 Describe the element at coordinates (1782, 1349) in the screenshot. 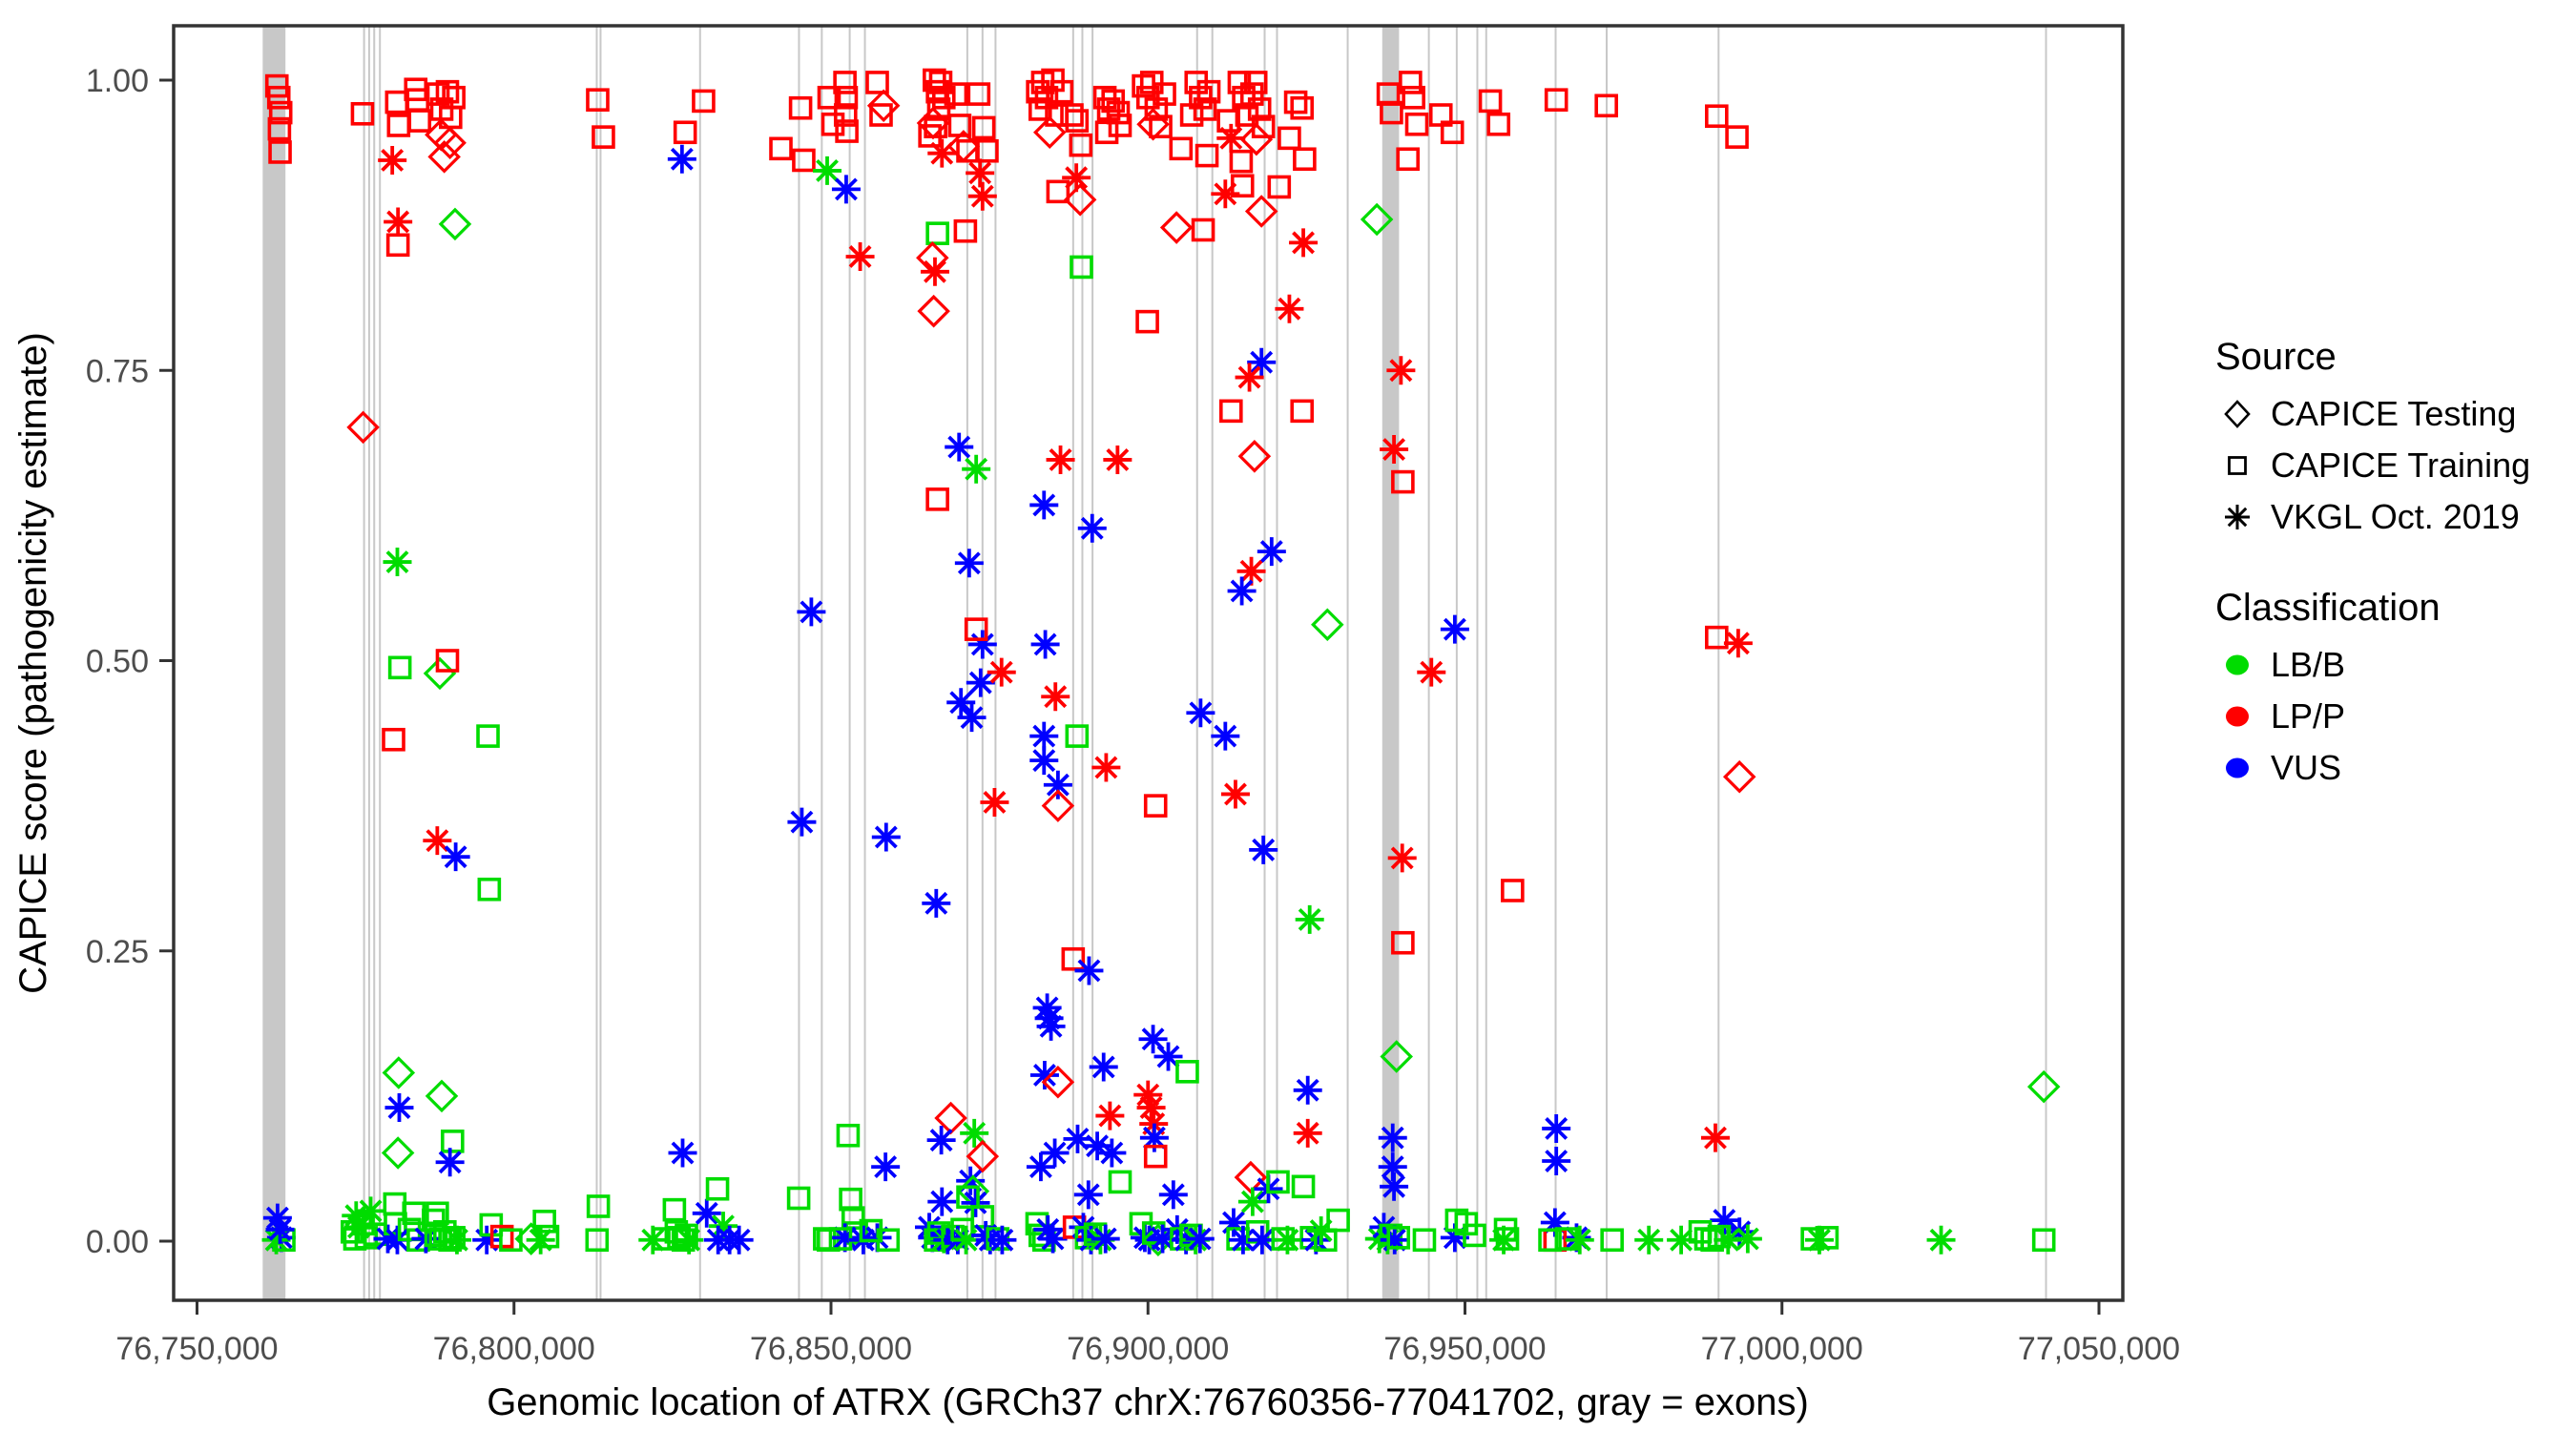

I see `x-tick-label: 77,000,000` at that location.